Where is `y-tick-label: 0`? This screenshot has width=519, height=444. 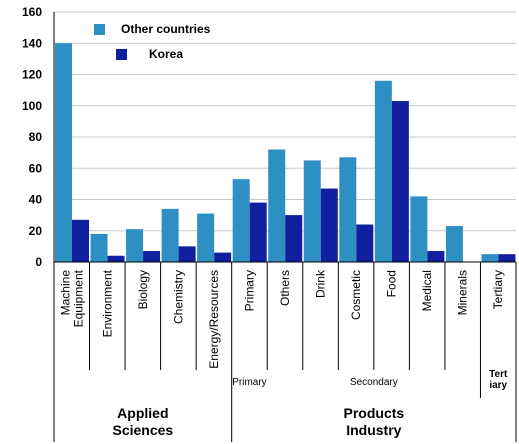 y-tick-label: 0 is located at coordinates (38, 262).